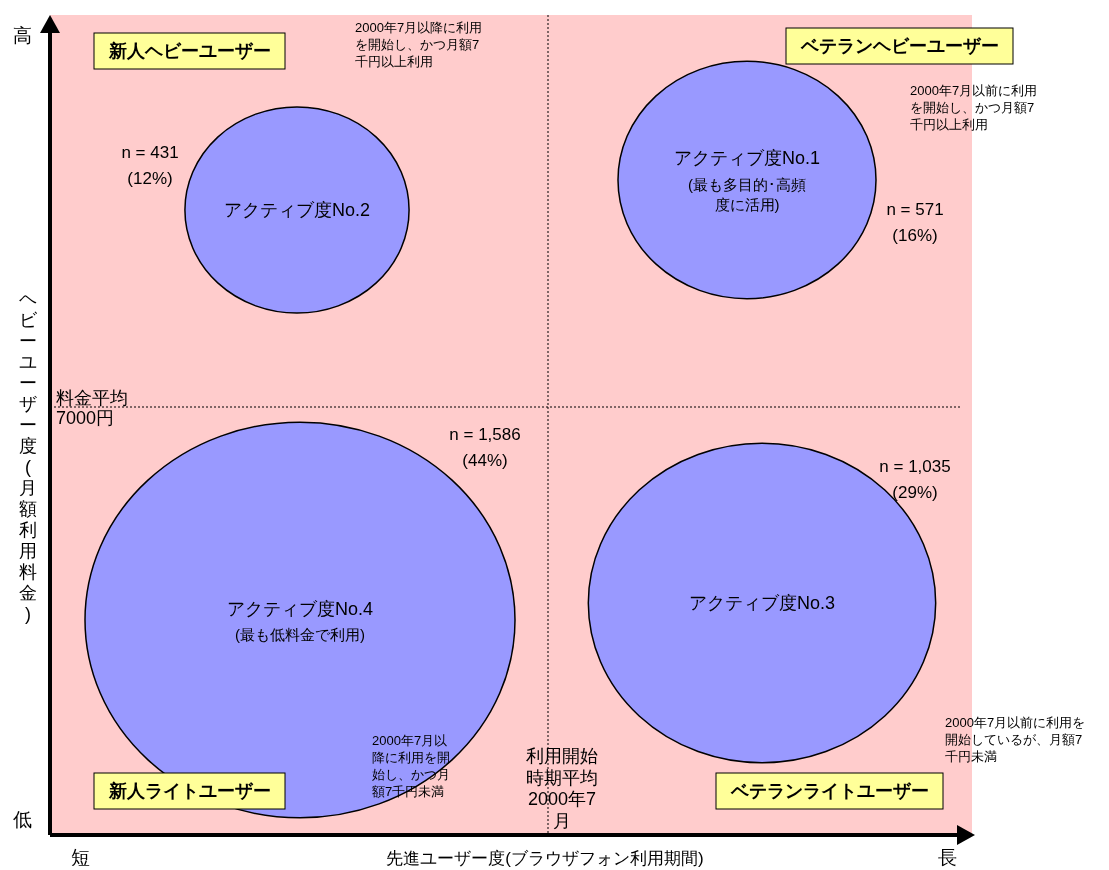 The image size is (1109, 870). Describe the element at coordinates (28, 456) in the screenshot. I see `text: ヘビーユーザー度(月額利用料金)` at that location.